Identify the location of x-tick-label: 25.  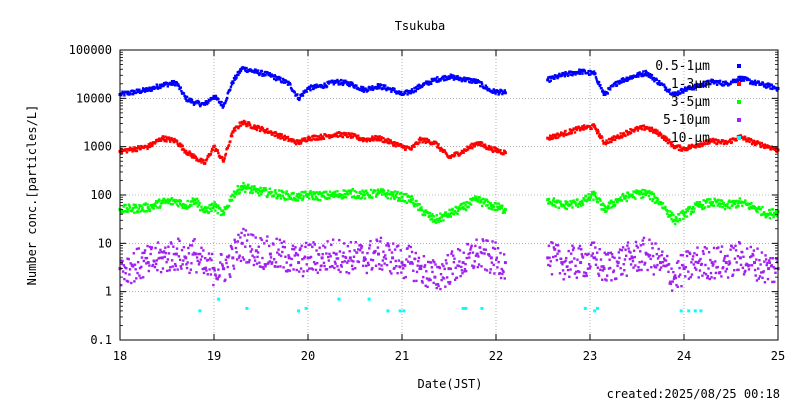
(778, 356).